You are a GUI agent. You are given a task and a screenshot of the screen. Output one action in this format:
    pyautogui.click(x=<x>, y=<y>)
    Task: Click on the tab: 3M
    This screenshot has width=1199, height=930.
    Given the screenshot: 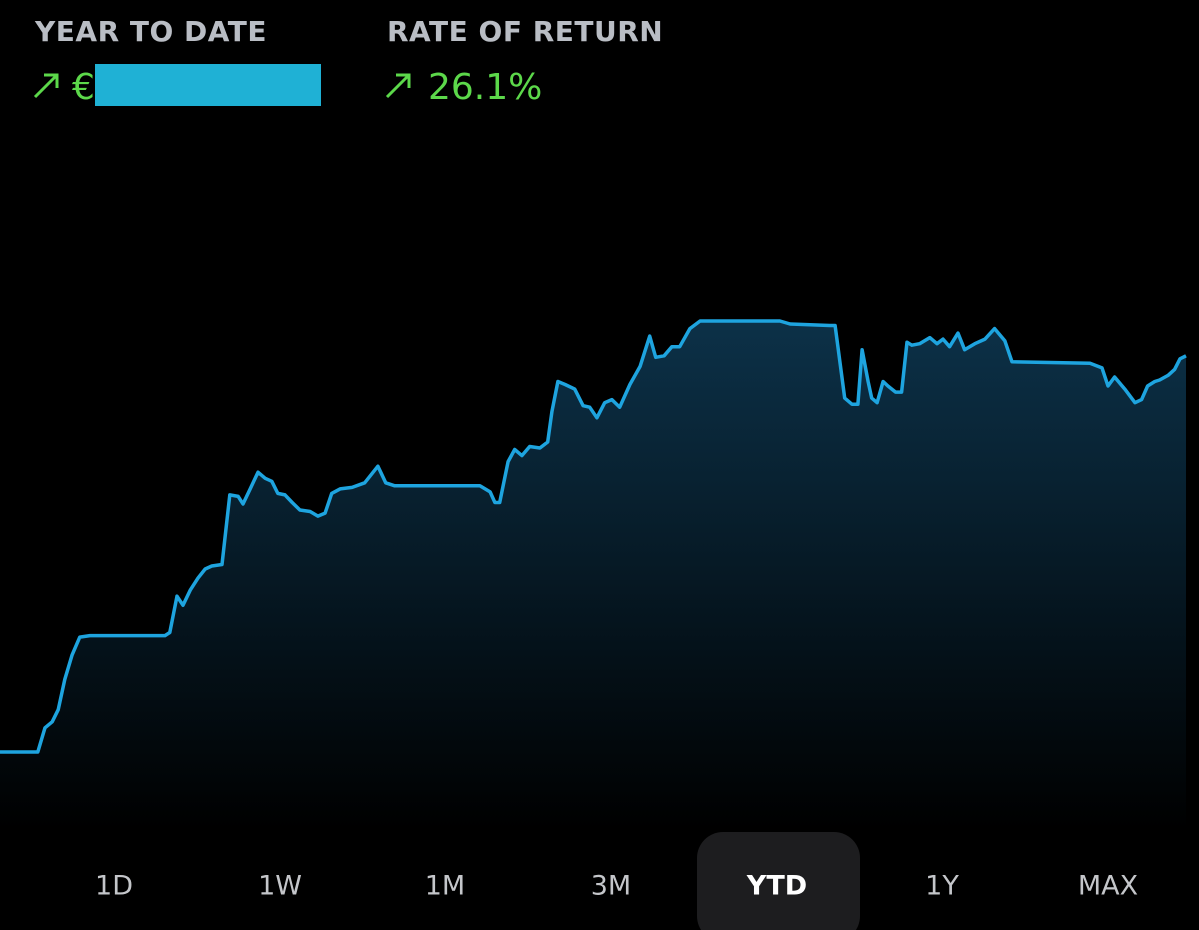 What is the action you would take?
    pyautogui.click(x=611, y=886)
    